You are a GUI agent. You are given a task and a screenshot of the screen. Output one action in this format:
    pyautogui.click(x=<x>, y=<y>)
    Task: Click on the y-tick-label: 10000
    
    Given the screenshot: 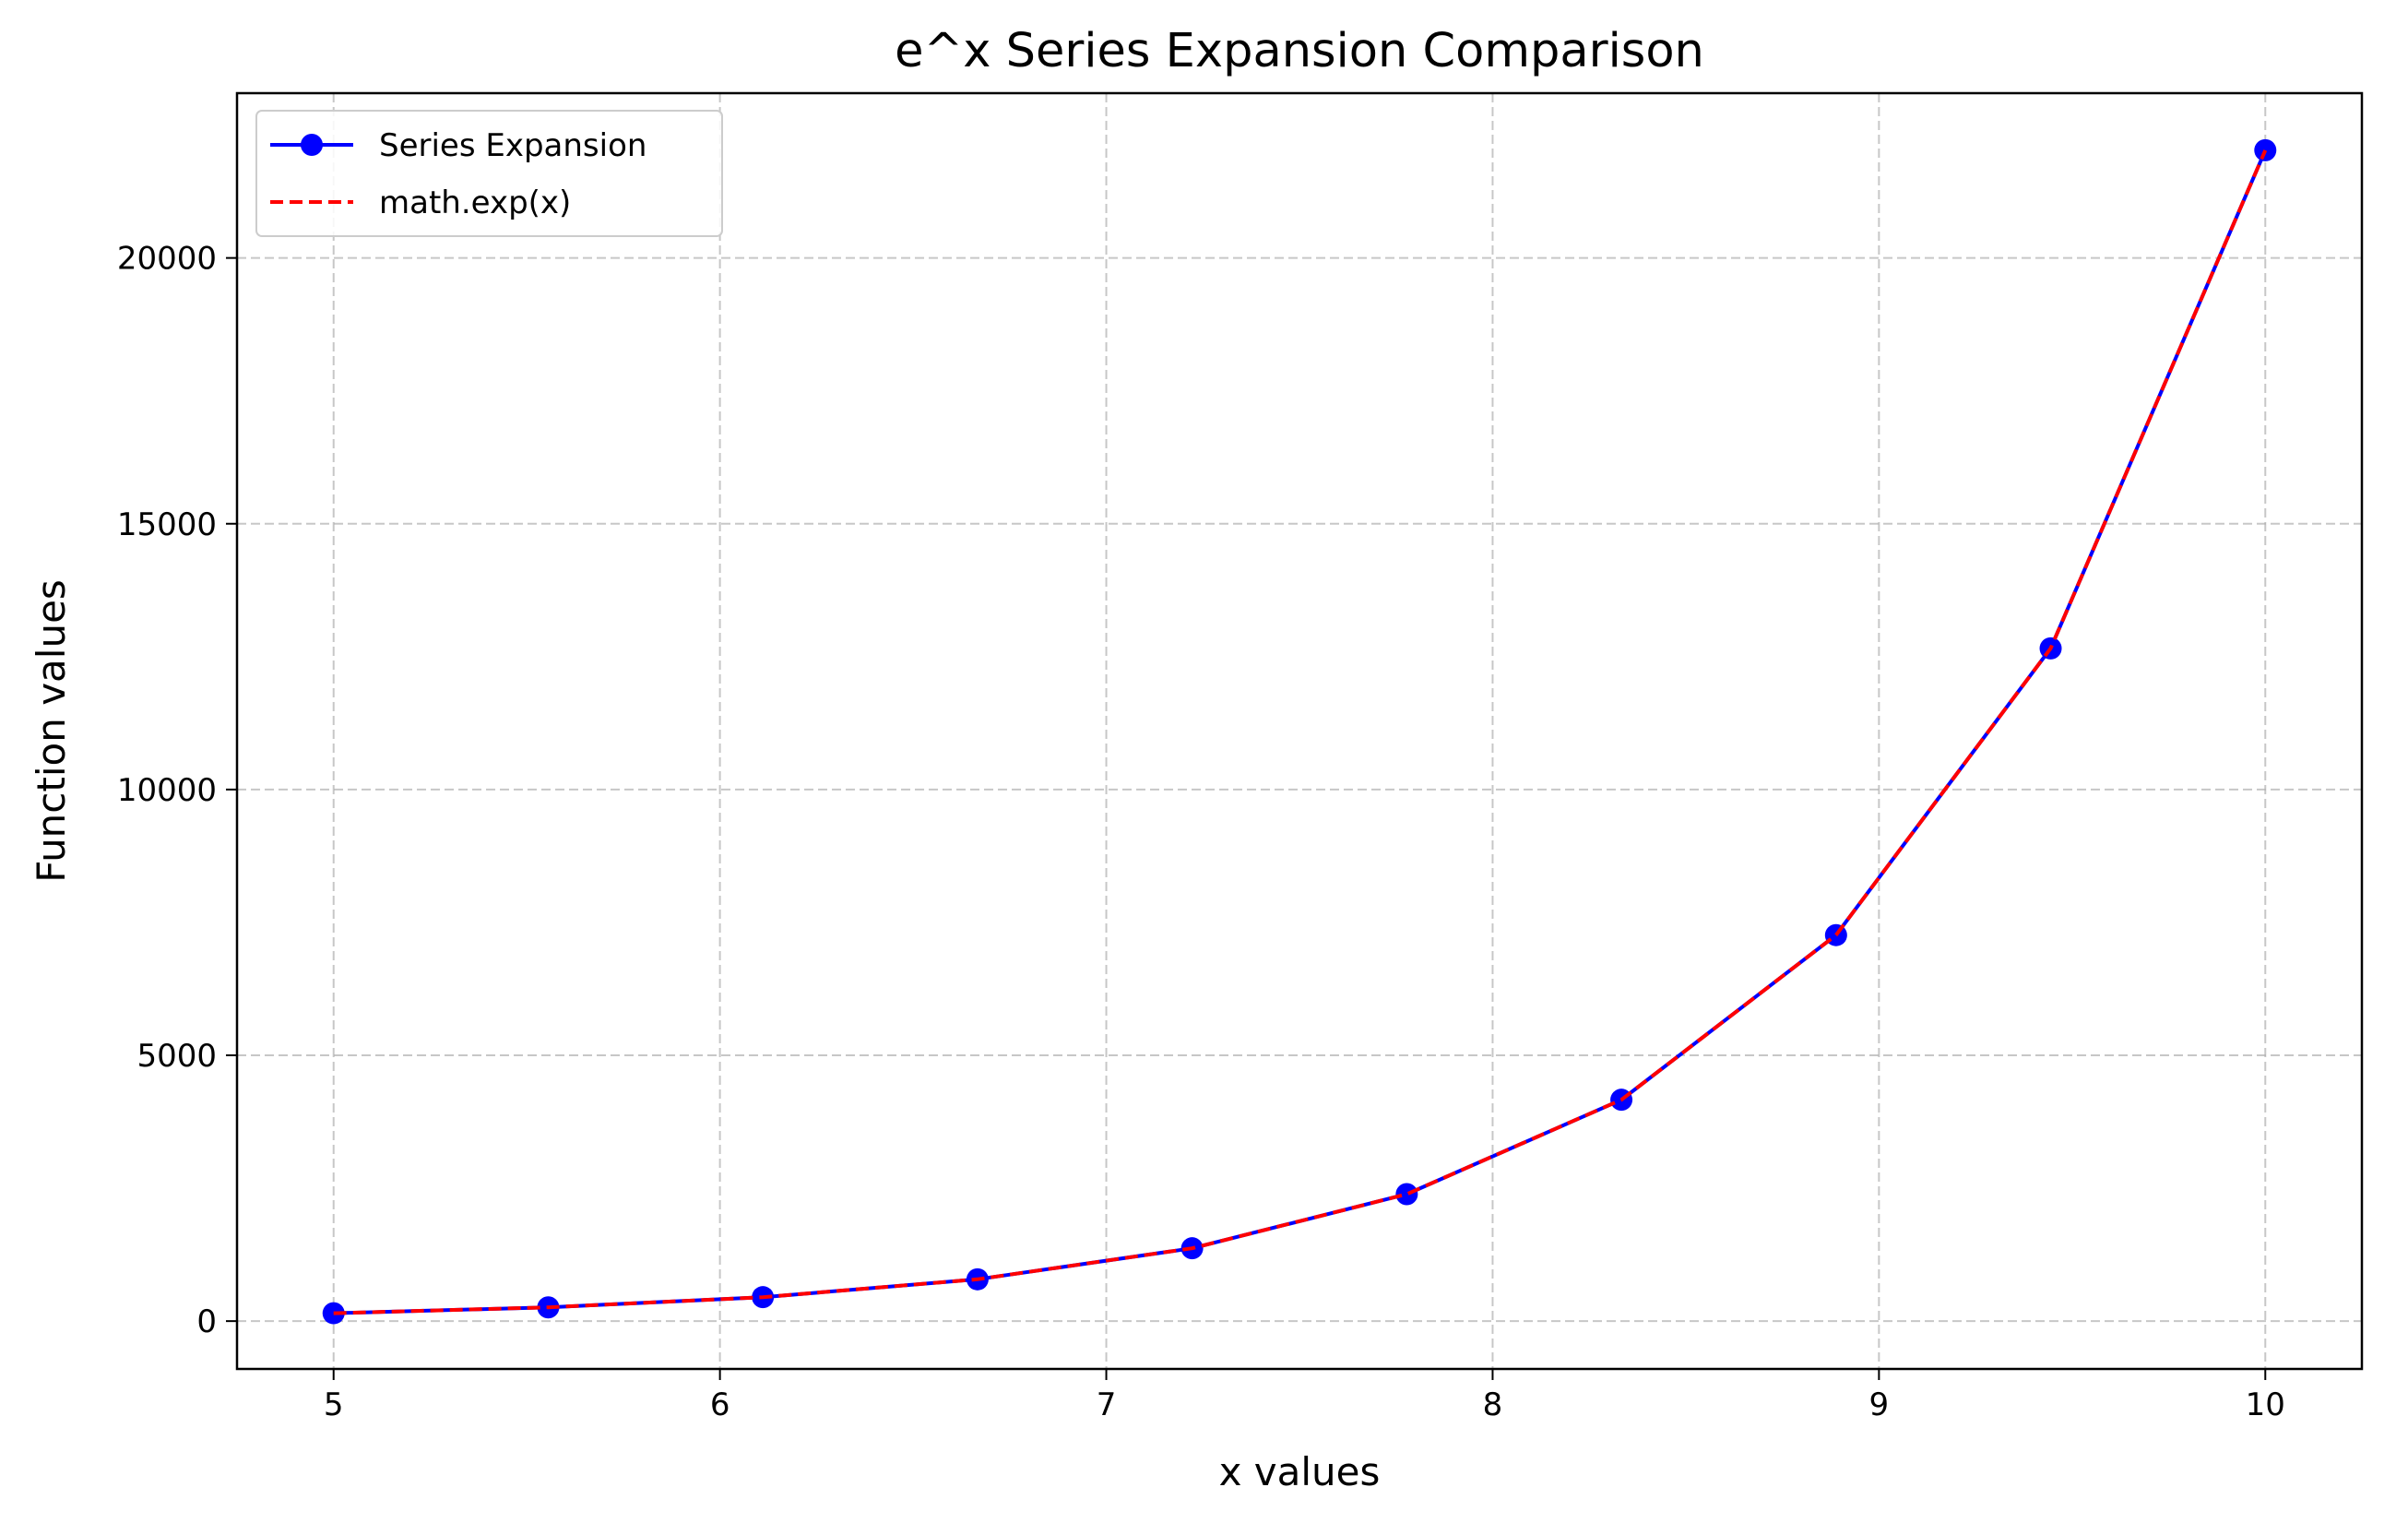 What is the action you would take?
    pyautogui.click(x=167, y=790)
    